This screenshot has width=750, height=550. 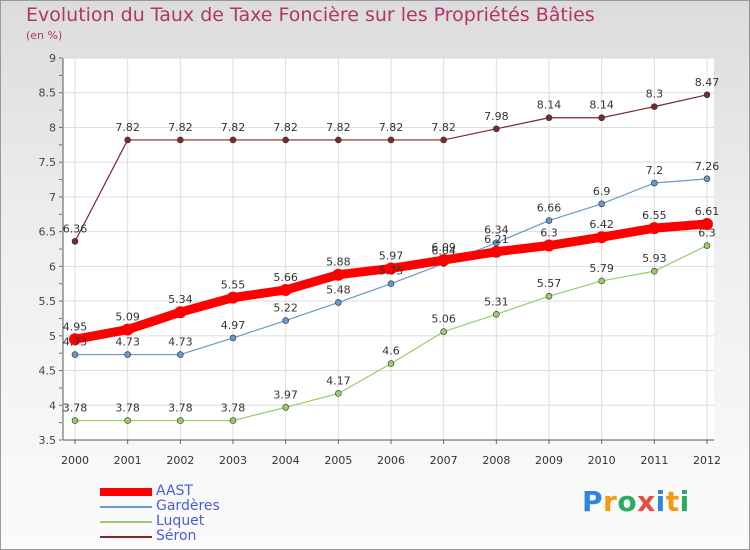 What do you see at coordinates (48, 371) in the screenshot?
I see `y-tick-label: 4.5` at bounding box center [48, 371].